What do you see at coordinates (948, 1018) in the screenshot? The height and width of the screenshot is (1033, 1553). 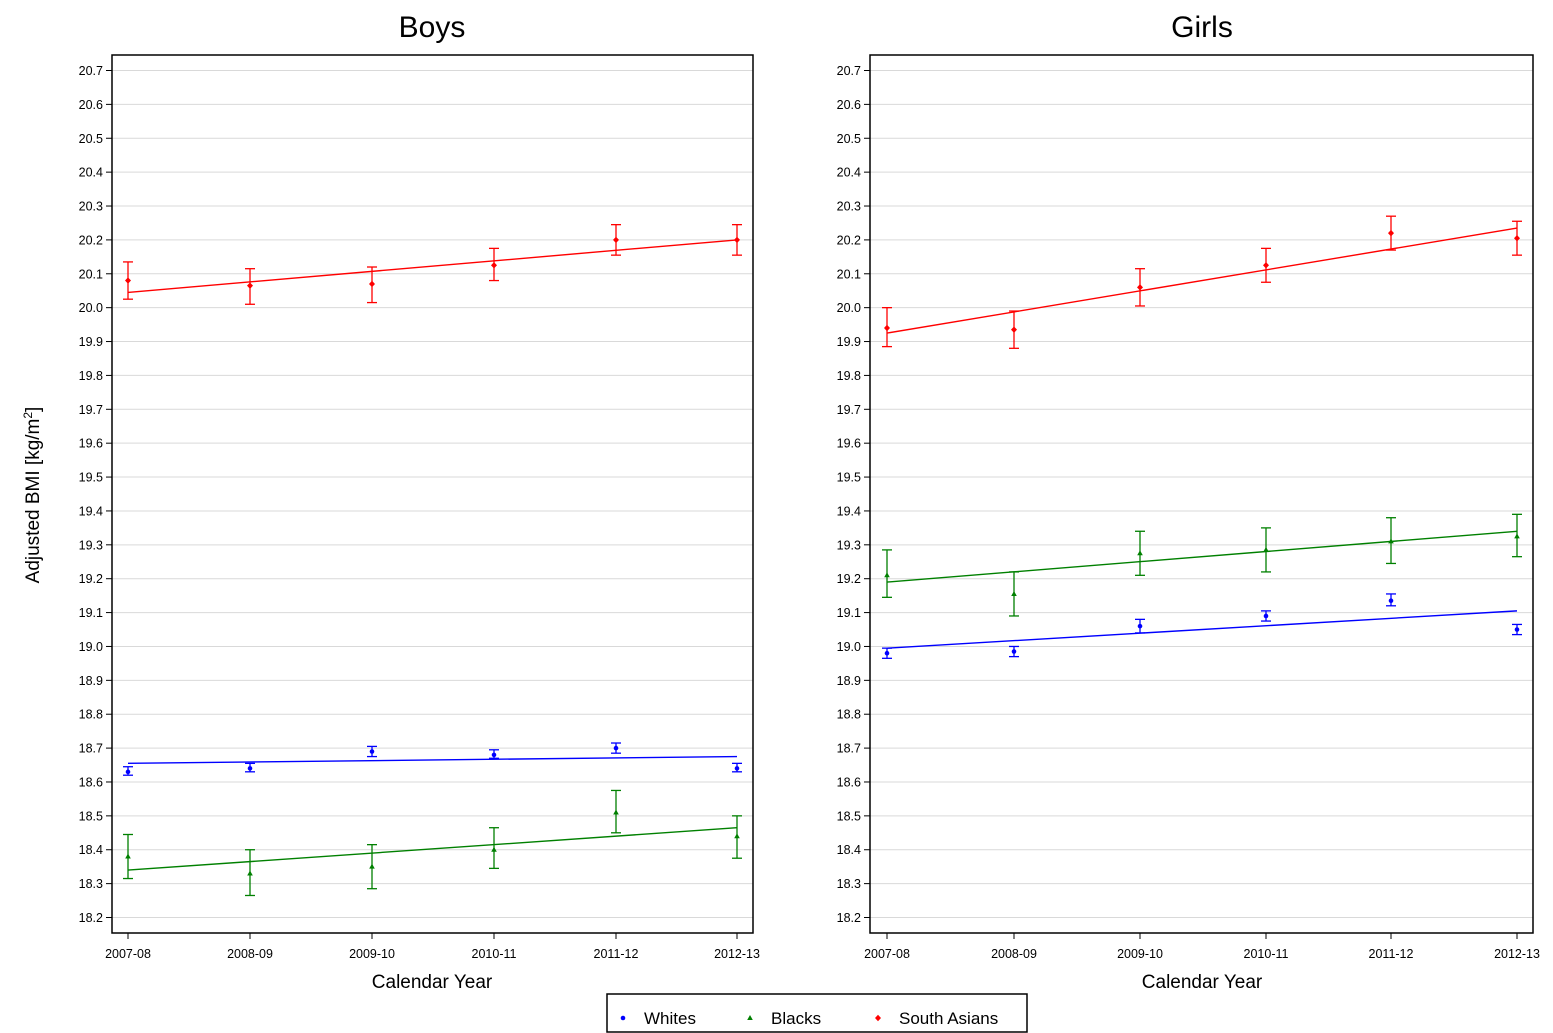 I see `legend-label: South Asians` at bounding box center [948, 1018].